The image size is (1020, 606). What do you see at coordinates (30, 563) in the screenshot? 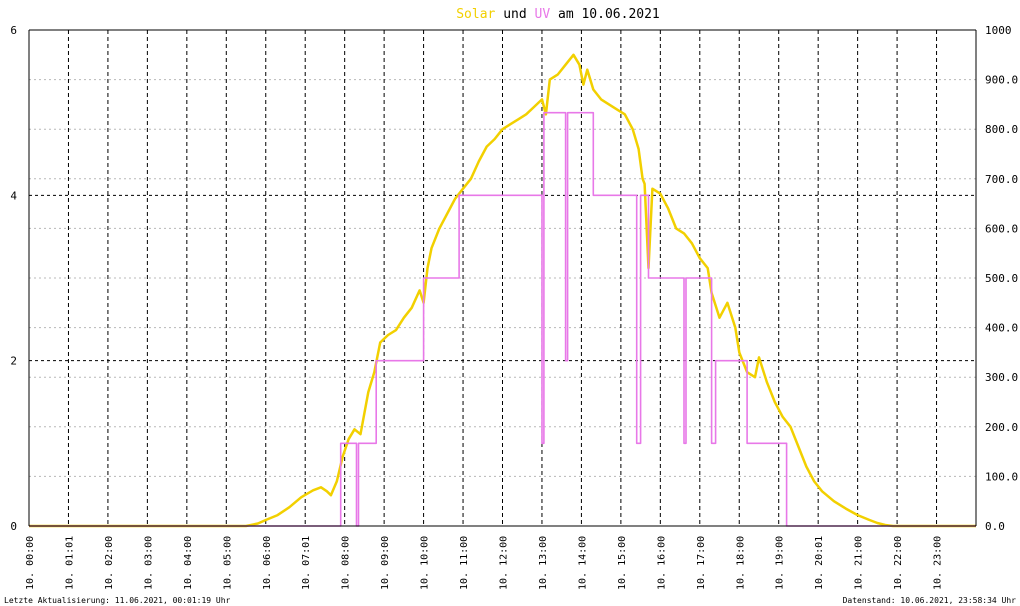
I see `x-tick-label: 10. 00:00` at bounding box center [30, 563].